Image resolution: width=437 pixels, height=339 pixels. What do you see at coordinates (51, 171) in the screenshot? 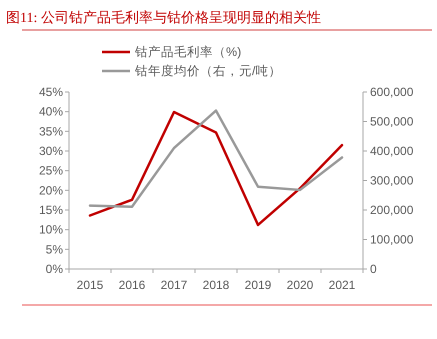
I see `y-tick-label: 25%` at bounding box center [51, 171].